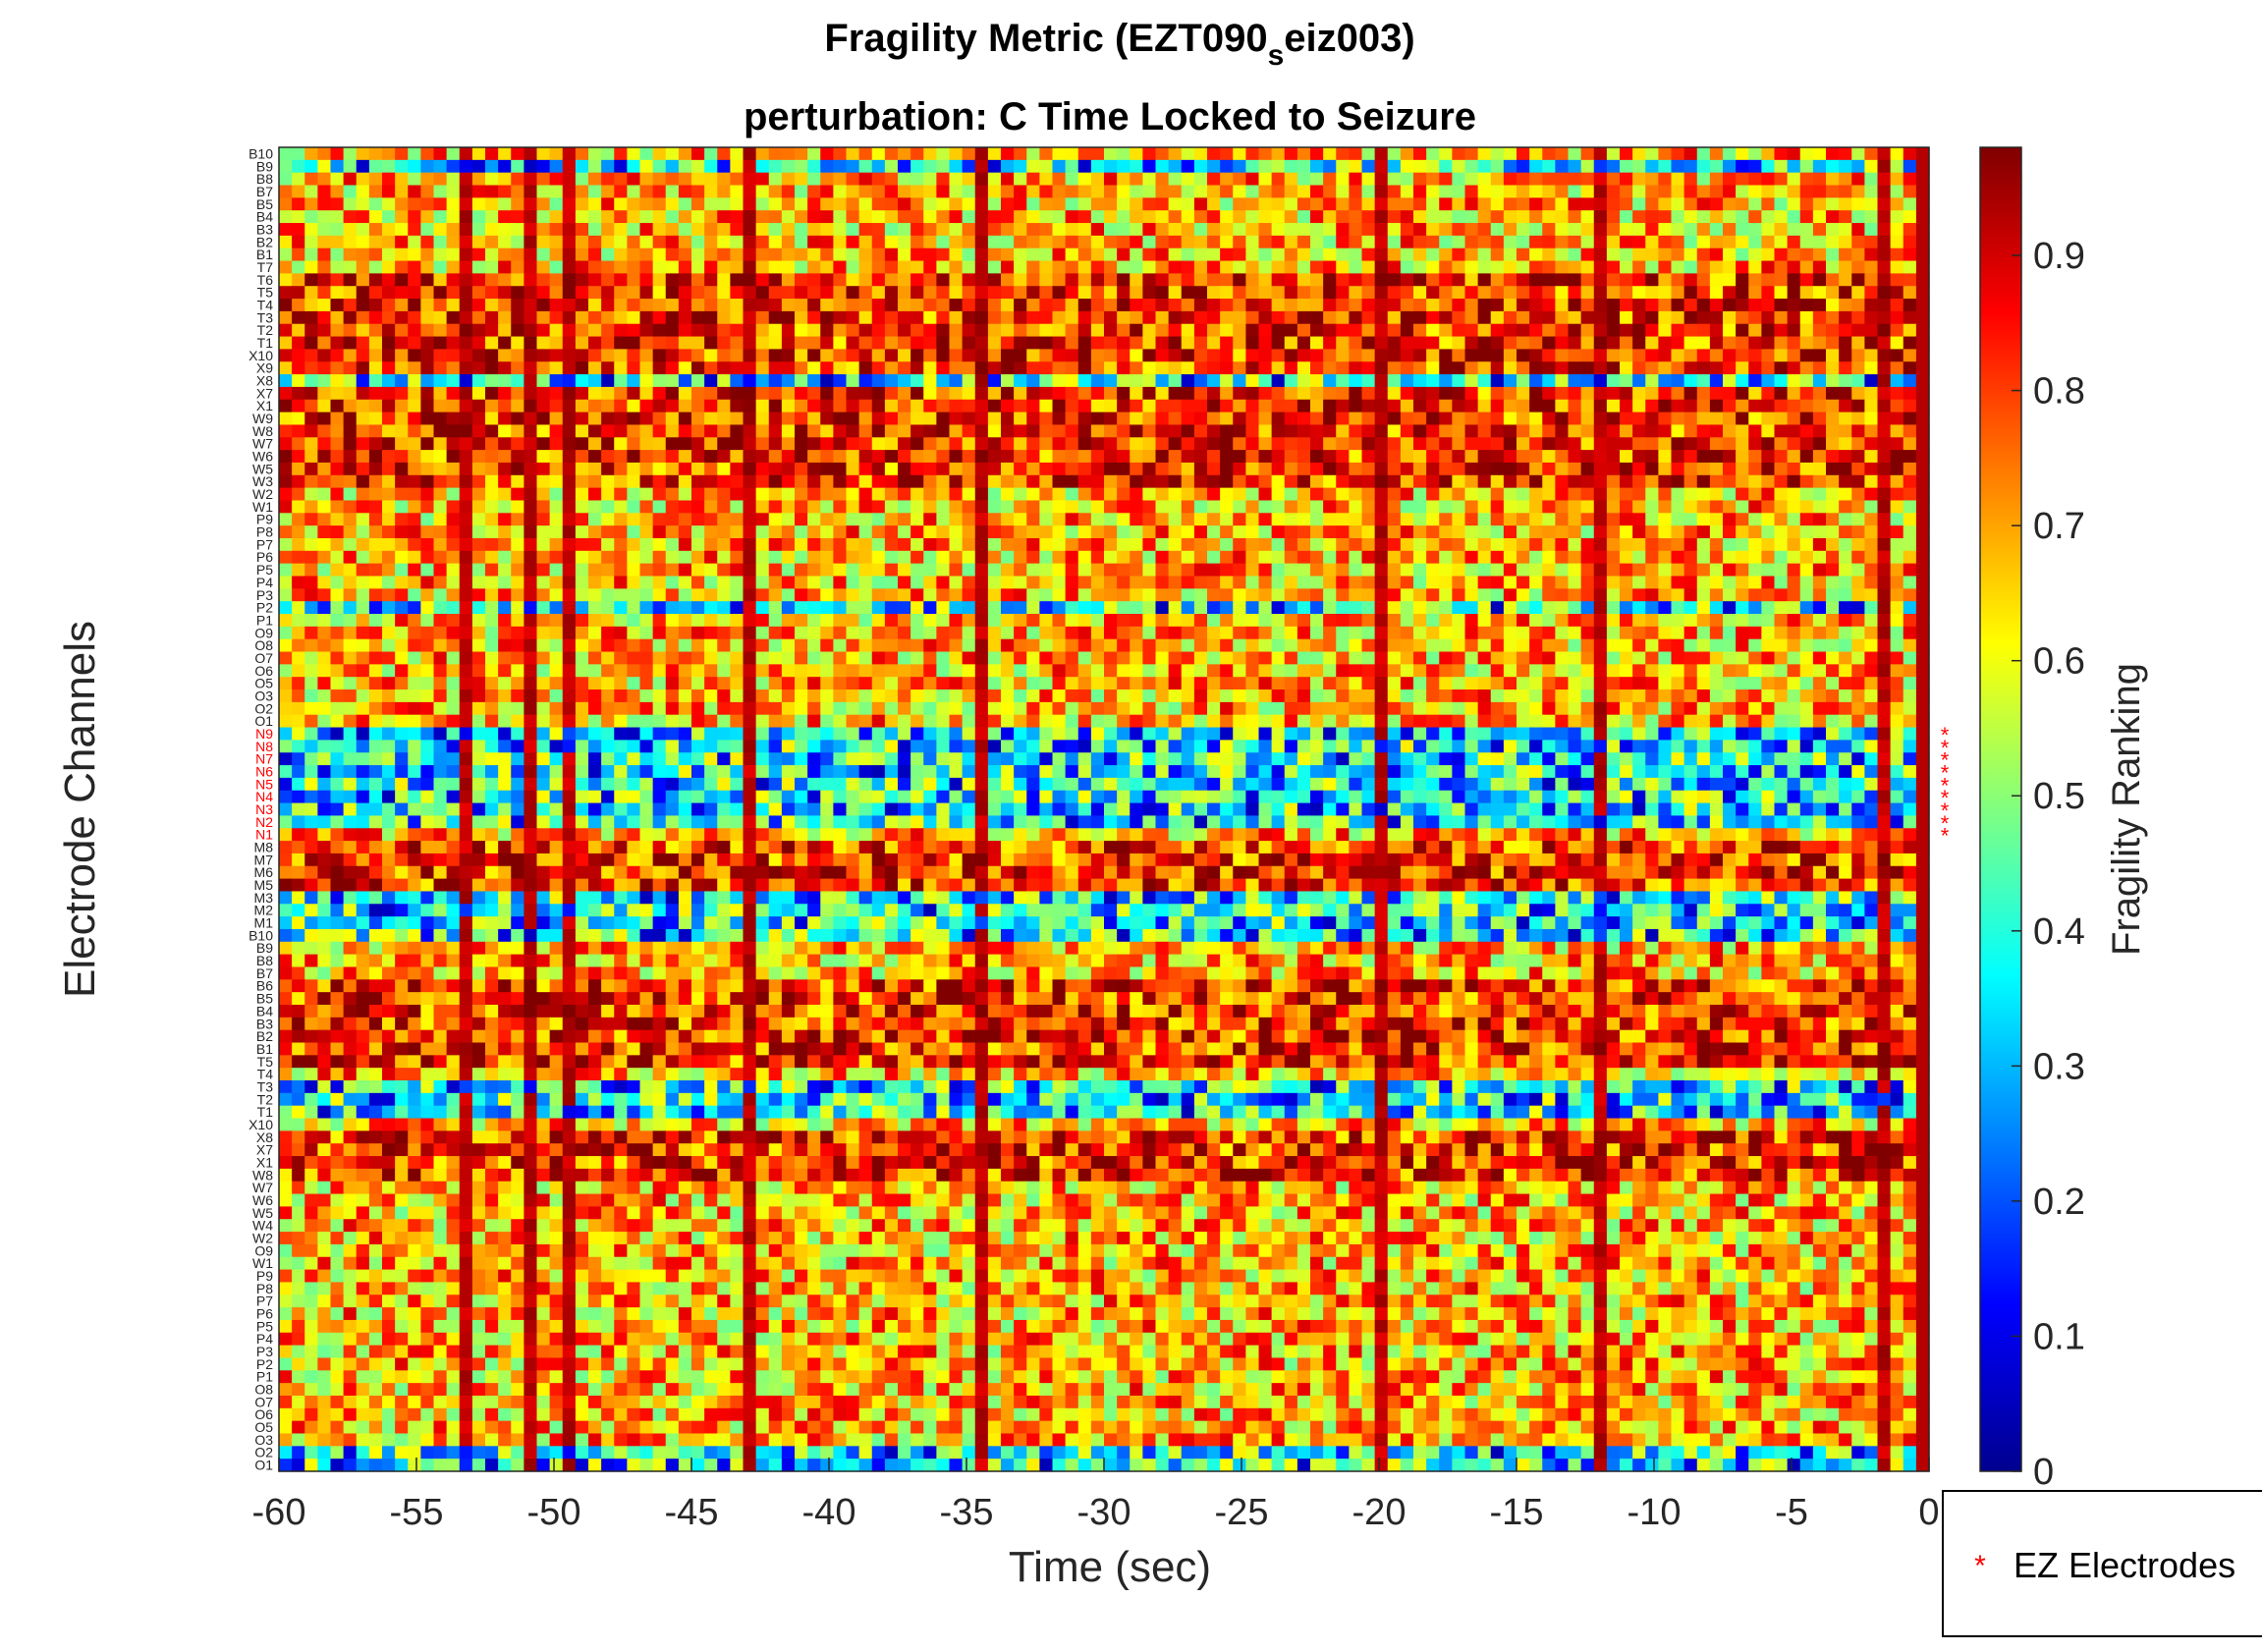 This screenshot has width=2262, height=1652. What do you see at coordinates (1110, 117) in the screenshot?
I see `chart-subtitle: perturbation: C Time Locked to Seizure` at bounding box center [1110, 117].